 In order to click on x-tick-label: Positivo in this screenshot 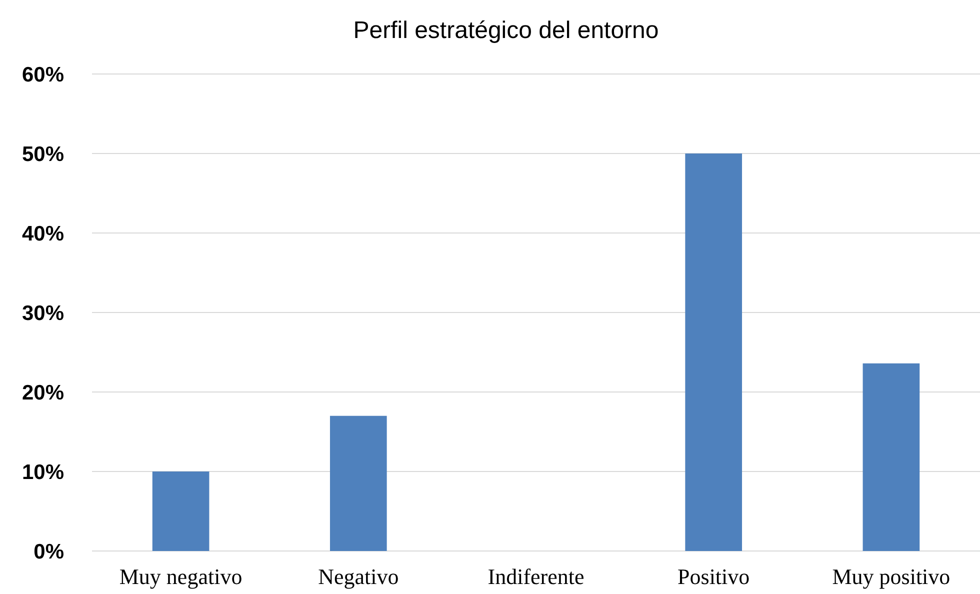, I will do `click(714, 576)`.